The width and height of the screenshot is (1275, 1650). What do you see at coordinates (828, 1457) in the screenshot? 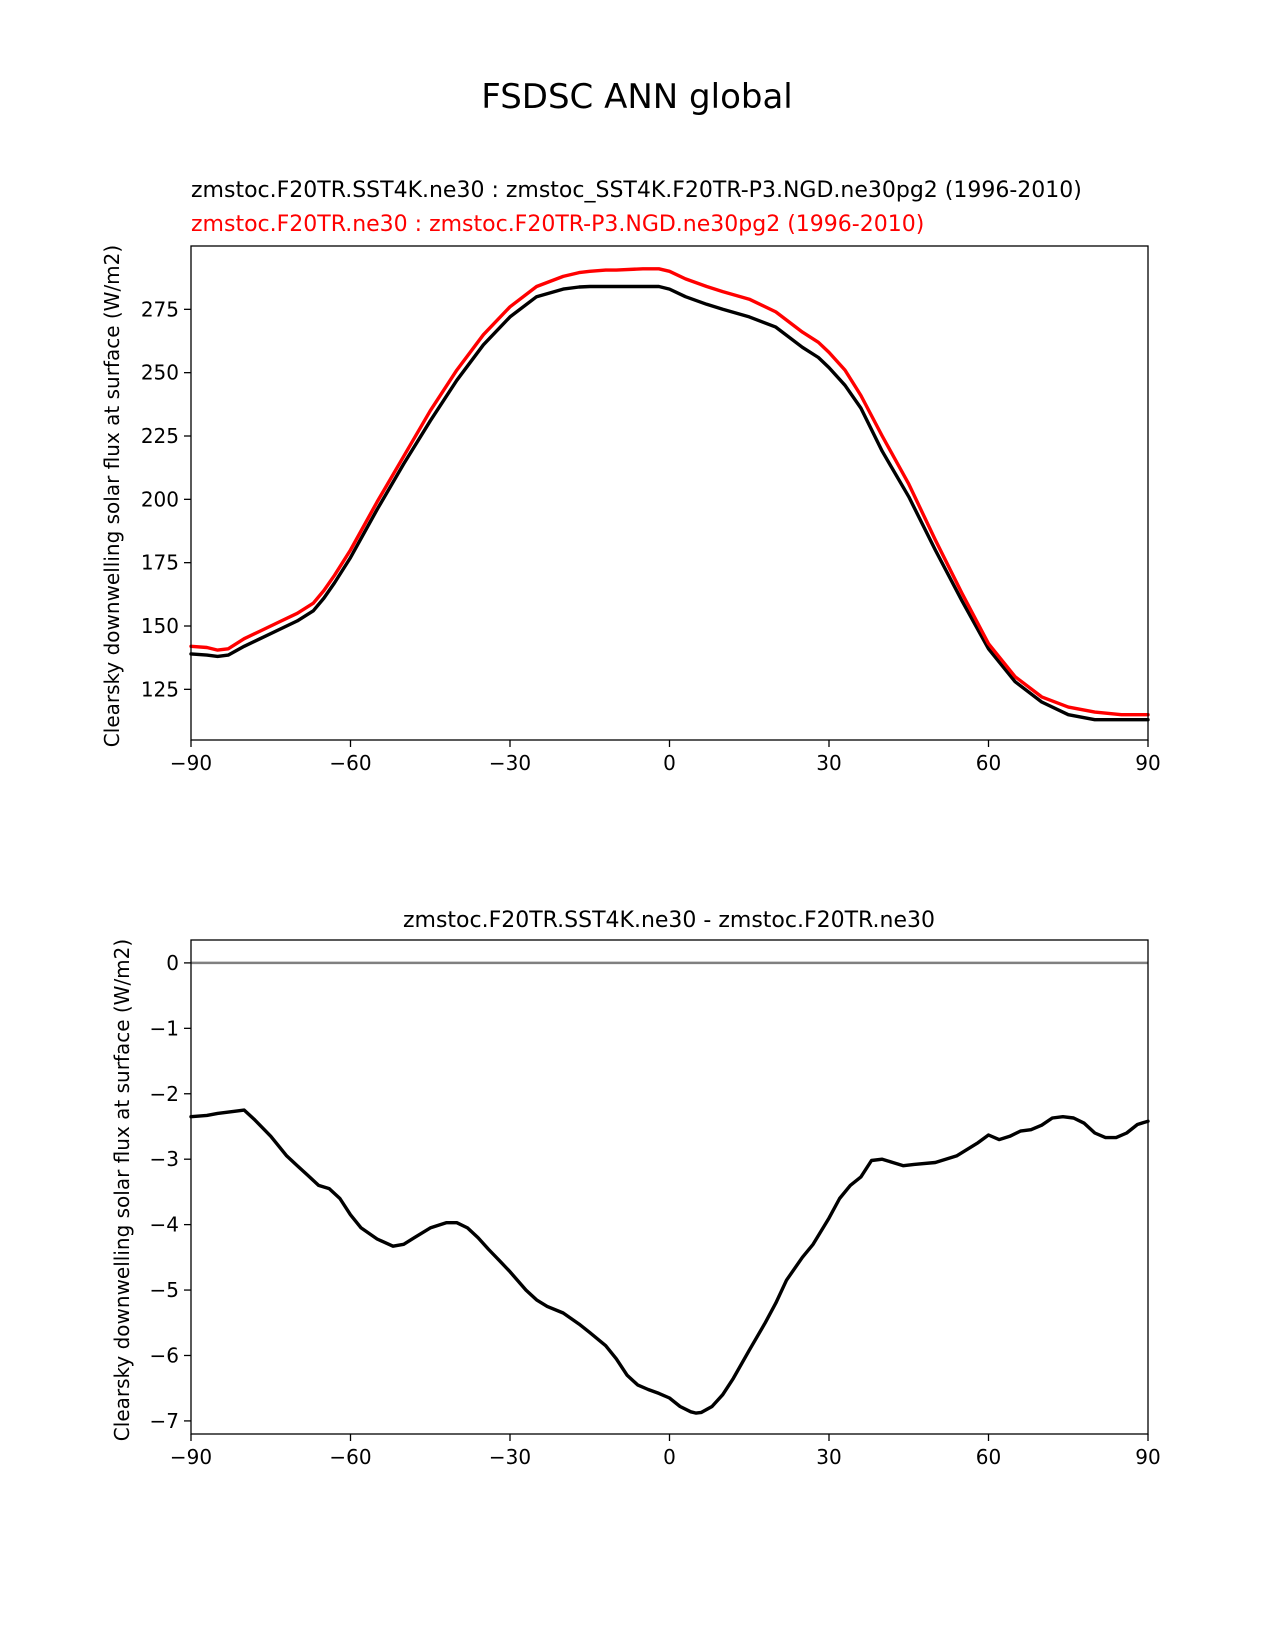
I see `bottom-chart-x-tick-label: 30` at bounding box center [828, 1457].